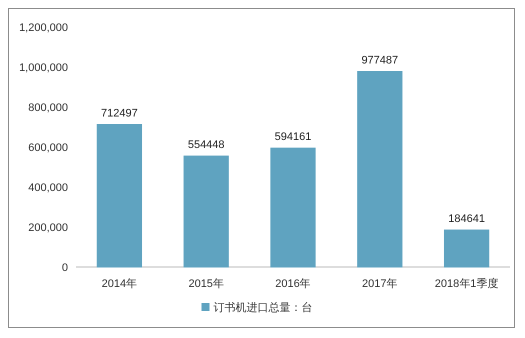  Describe the element at coordinates (119, 114) in the screenshot. I see `data-label: 712497` at that location.